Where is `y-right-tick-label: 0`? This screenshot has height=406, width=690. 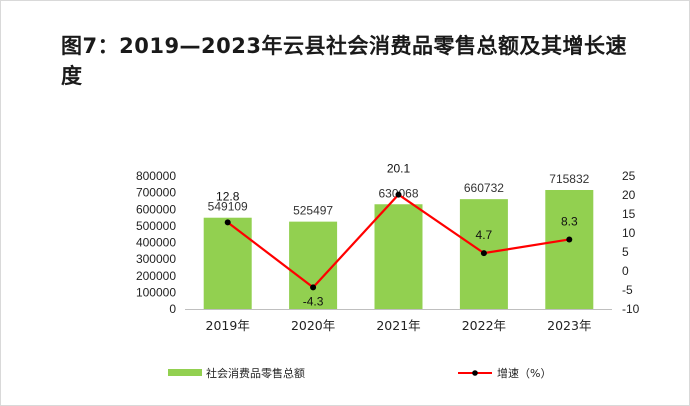 y-right-tick-label: 0 is located at coordinates (625, 271).